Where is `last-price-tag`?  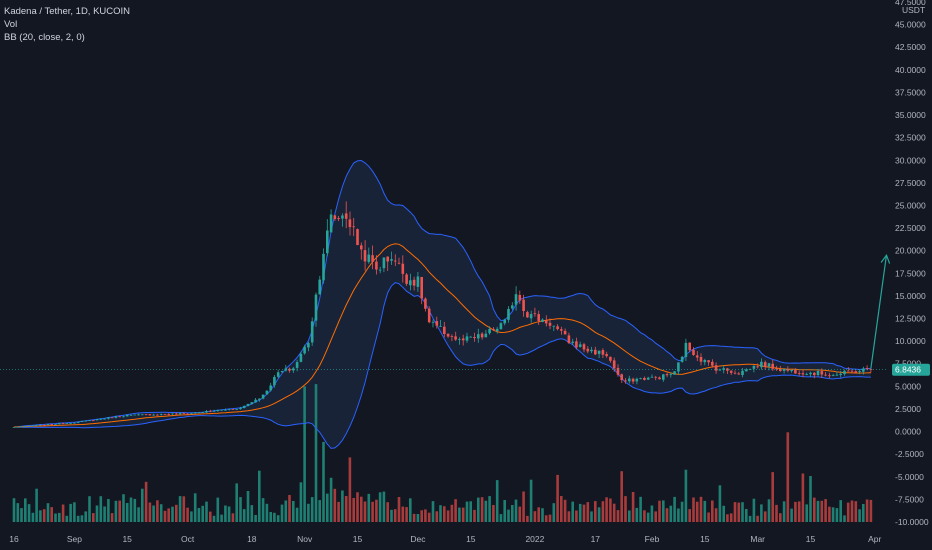 last-price-tag is located at coordinates (911, 369).